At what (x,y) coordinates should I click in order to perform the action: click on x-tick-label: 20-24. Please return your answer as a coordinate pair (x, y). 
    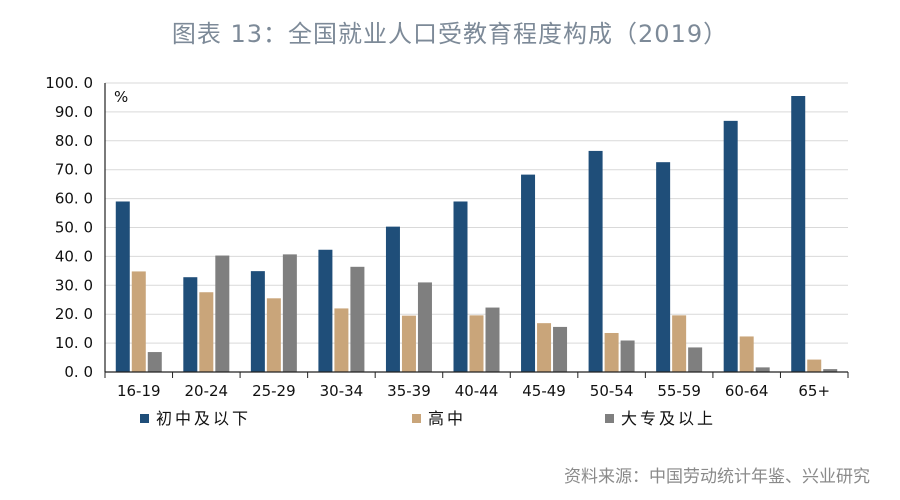
    Looking at the image, I should click on (207, 391).